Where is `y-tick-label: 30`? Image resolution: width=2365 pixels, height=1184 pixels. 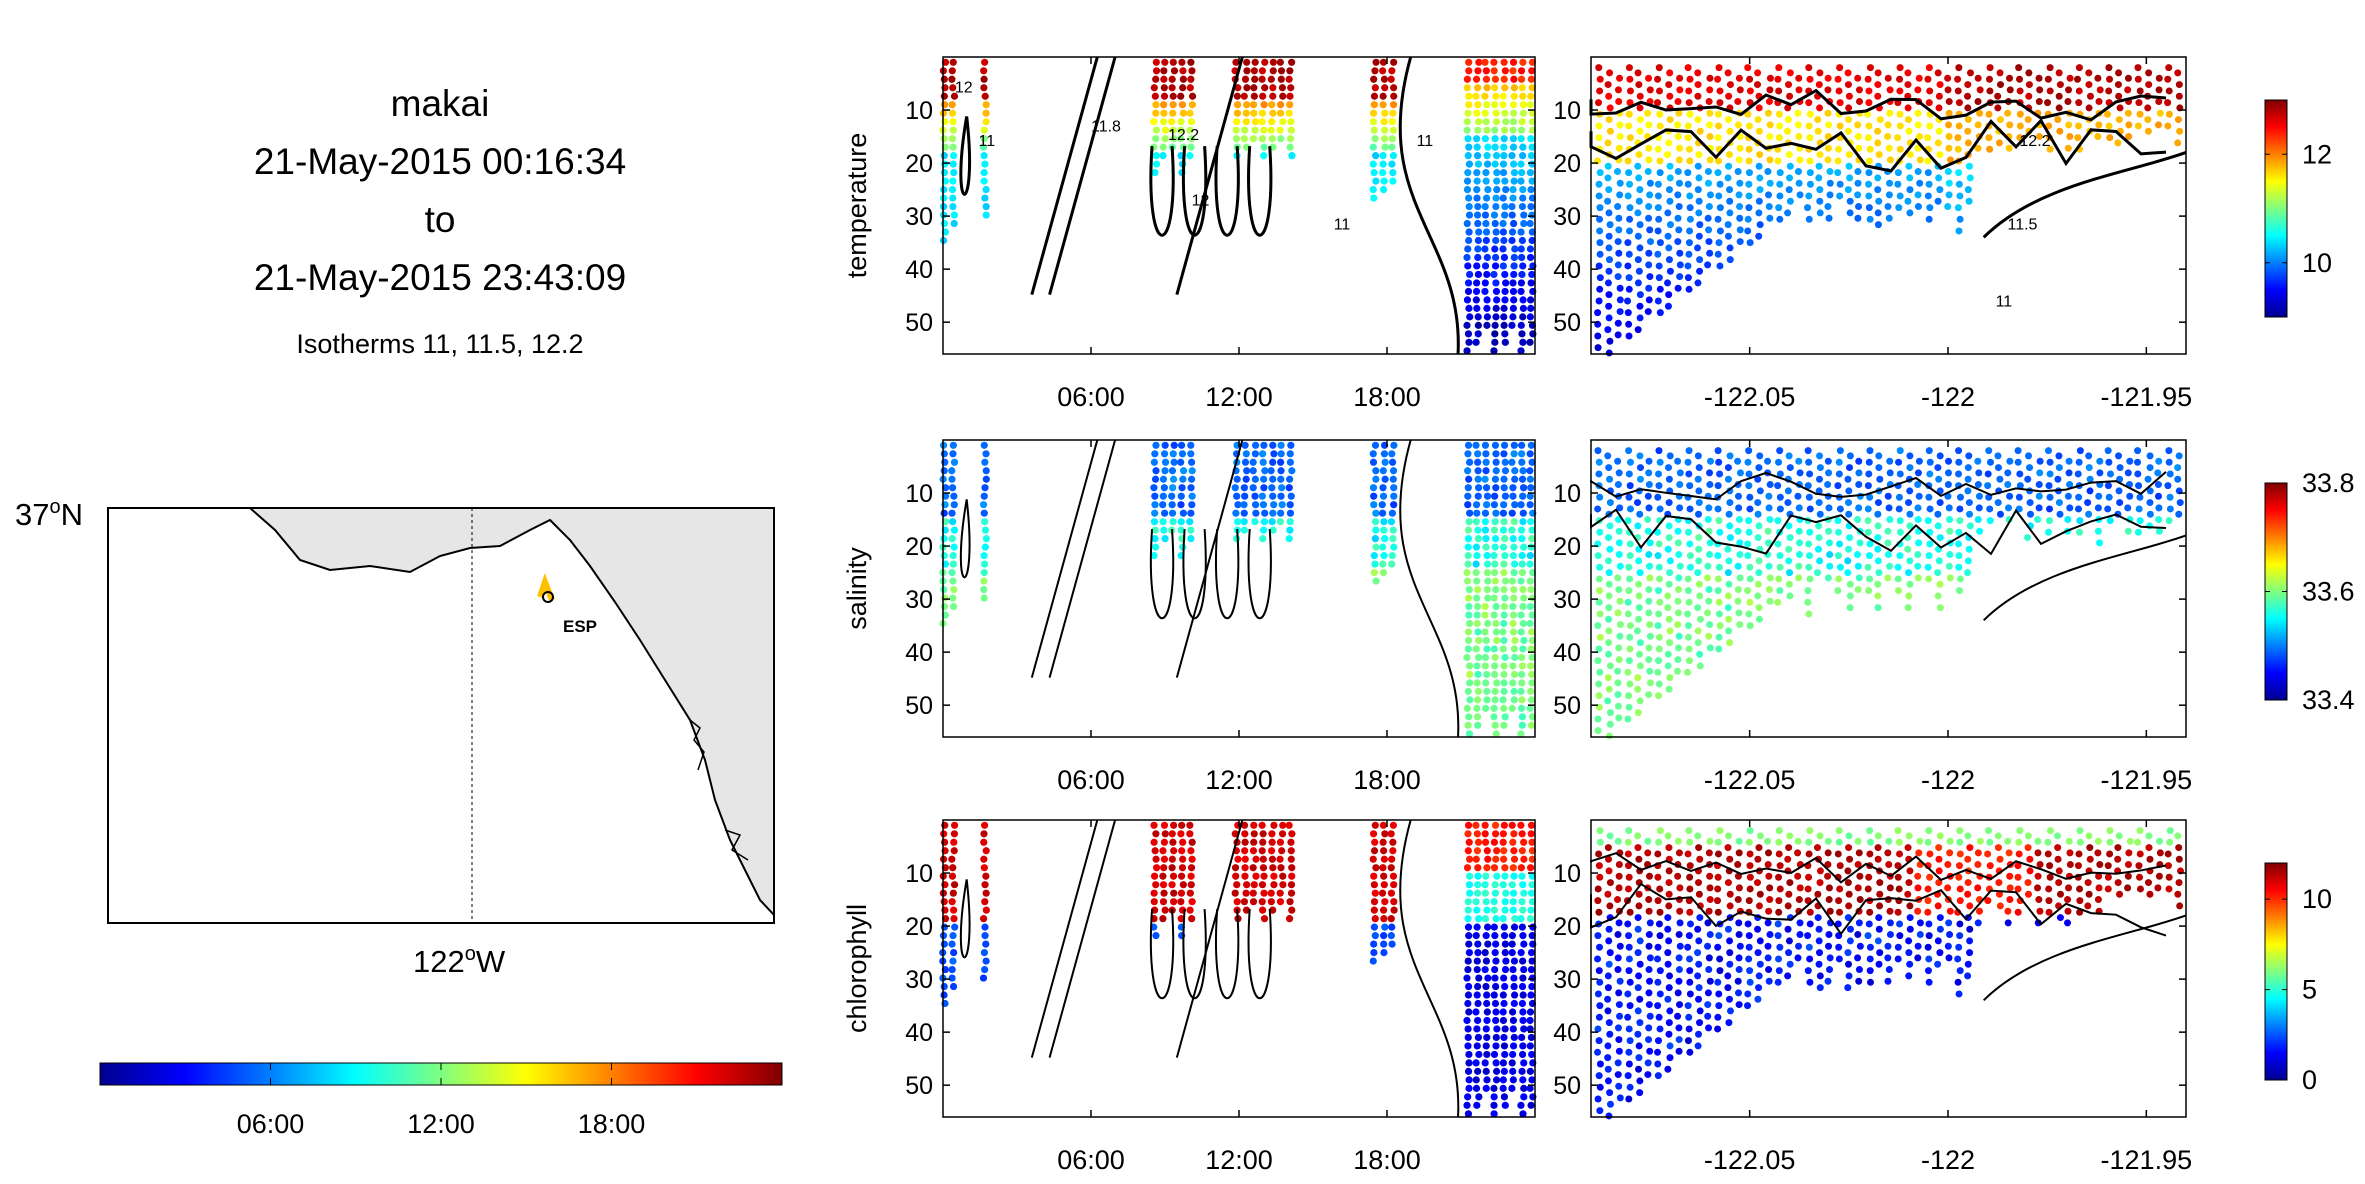 y-tick-label: 30 is located at coordinates (1567, 217).